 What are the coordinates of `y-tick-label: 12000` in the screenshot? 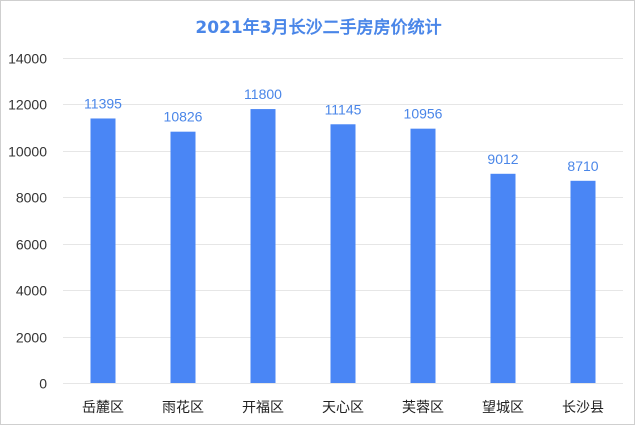 It's located at (27, 105).